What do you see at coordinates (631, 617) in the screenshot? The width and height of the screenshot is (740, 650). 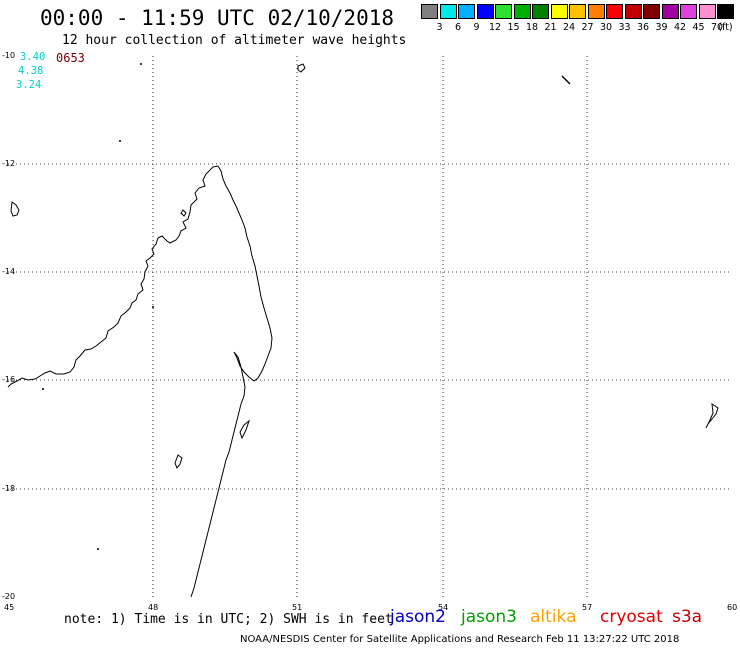 I see `satellite-cryosat: cryosat` at bounding box center [631, 617].